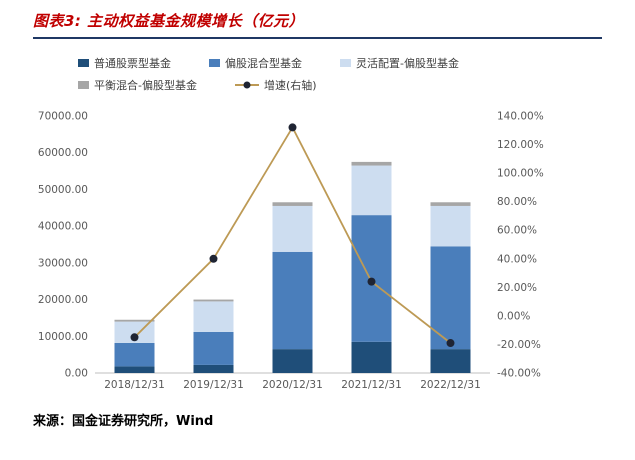 This screenshot has width=635, height=460. Describe the element at coordinates (290, 85) in the screenshot. I see `legend-label: 增速(右轴)` at that location.